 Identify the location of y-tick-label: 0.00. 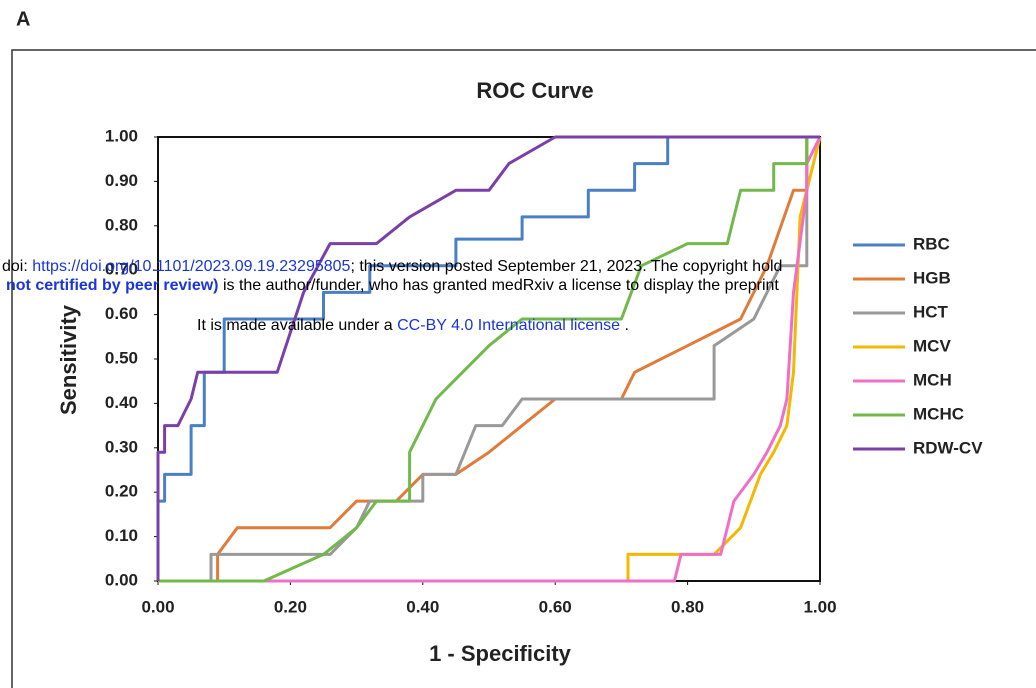
(121, 579).